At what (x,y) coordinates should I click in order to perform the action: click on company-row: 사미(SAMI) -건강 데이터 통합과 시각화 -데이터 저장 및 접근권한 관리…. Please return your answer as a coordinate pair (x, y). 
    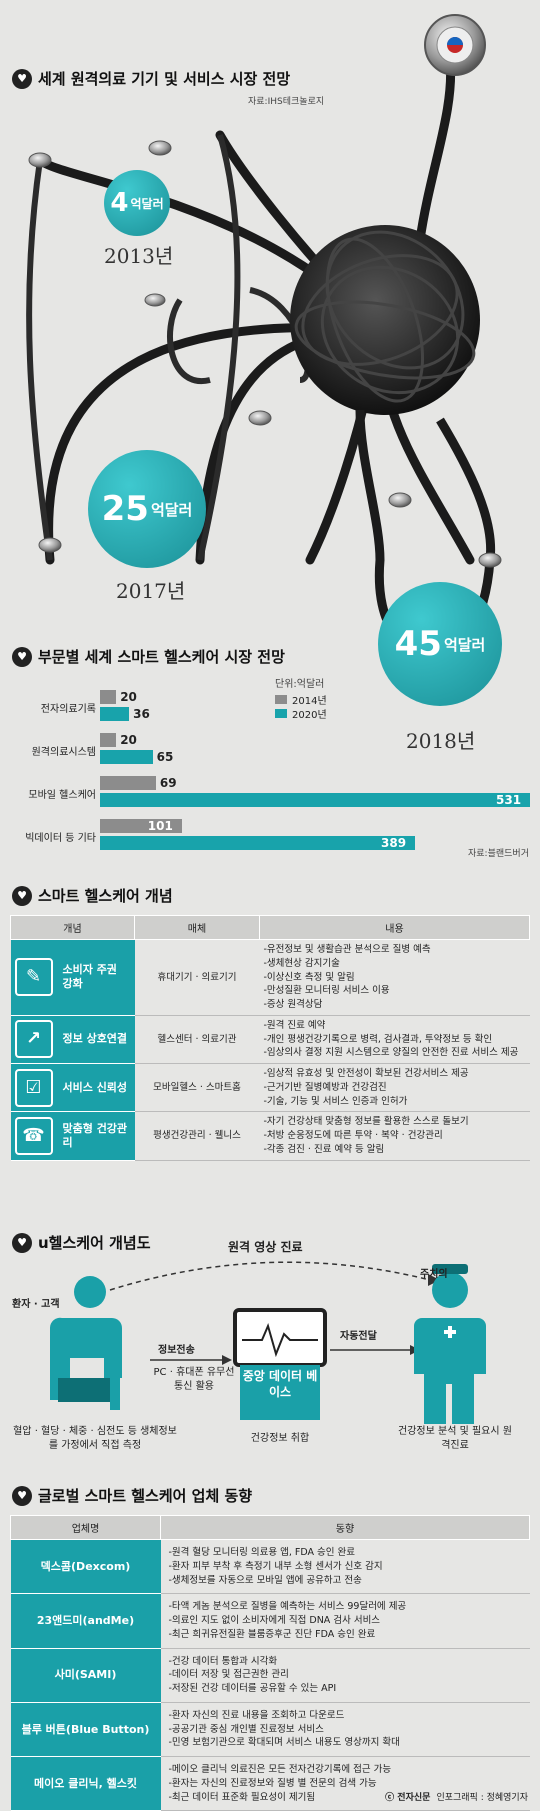
    Looking at the image, I should click on (270, 1675).